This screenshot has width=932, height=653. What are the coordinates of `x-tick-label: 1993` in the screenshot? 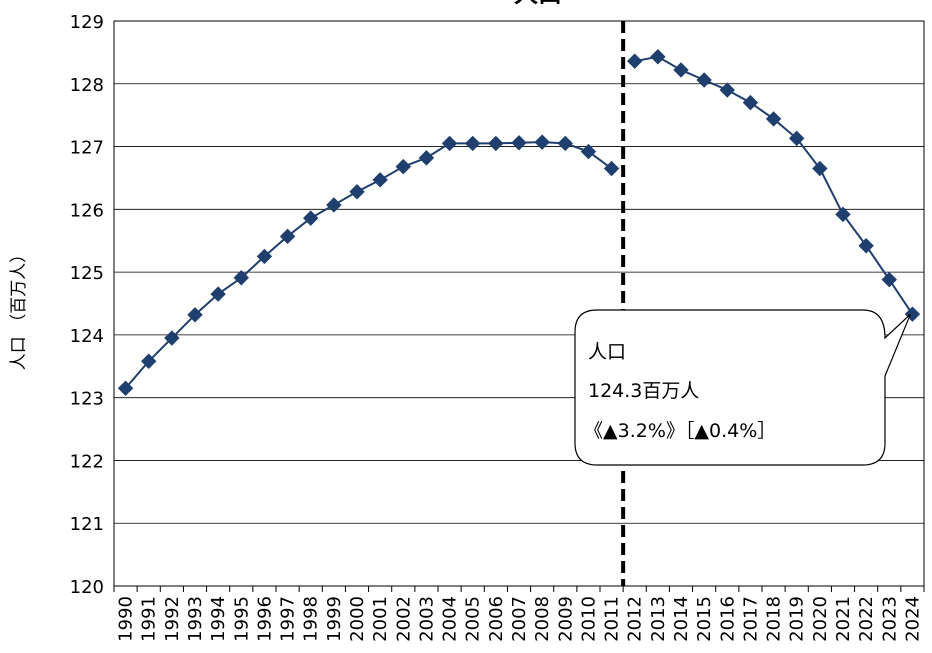 It's located at (195, 619).